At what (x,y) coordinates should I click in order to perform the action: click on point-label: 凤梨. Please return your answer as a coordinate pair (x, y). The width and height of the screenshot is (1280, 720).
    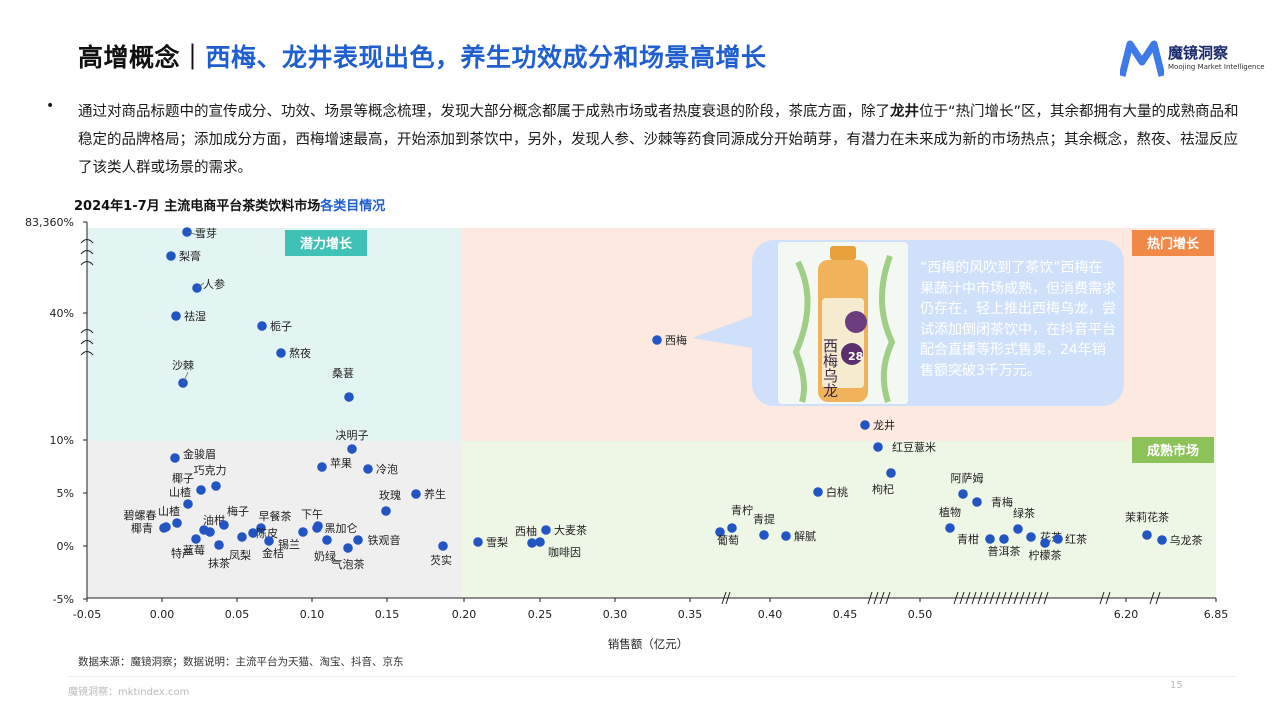
    Looking at the image, I should click on (240, 555).